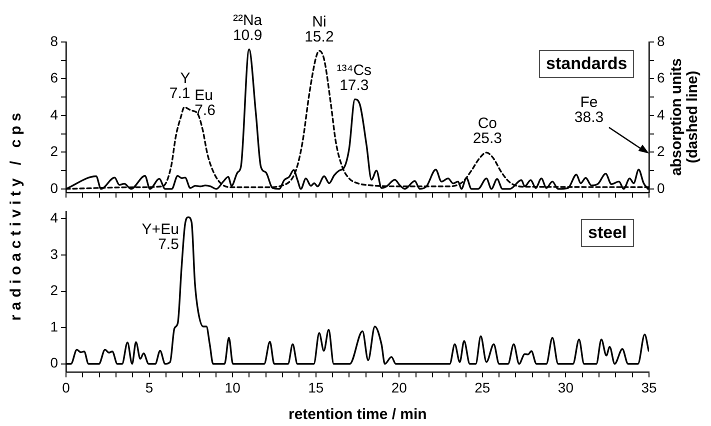  I want to click on y2-tick-label: 0, so click(661, 188).